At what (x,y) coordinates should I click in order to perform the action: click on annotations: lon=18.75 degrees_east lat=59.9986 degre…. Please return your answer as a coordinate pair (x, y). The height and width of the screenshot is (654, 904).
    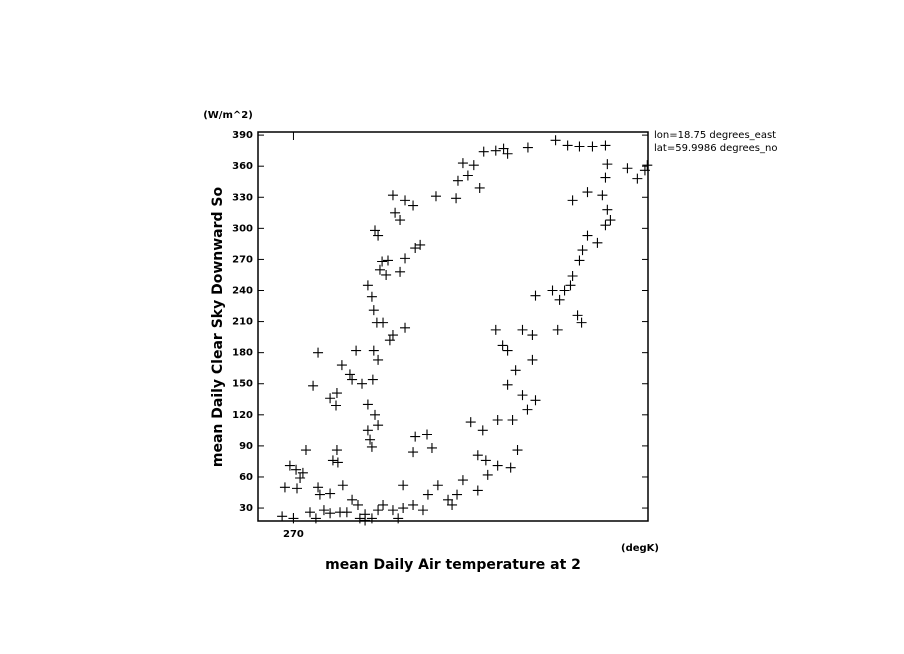
    Looking at the image, I should click on (716, 142).